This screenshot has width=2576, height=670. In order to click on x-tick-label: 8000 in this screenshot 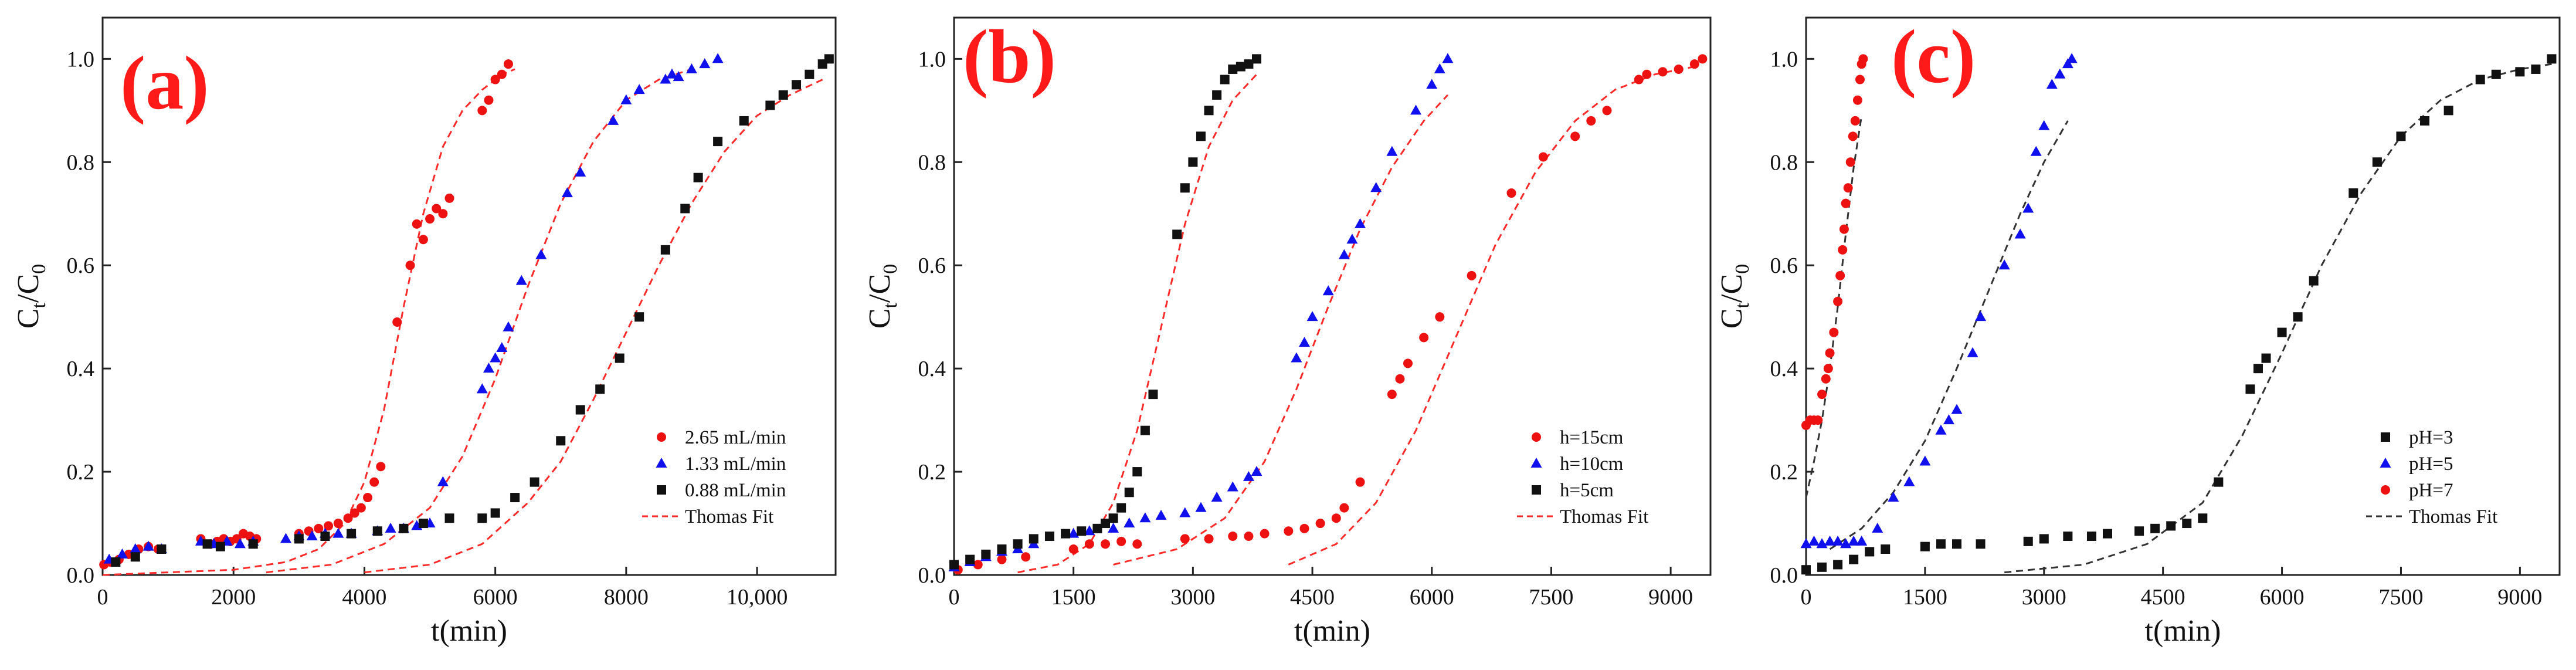, I will do `click(626, 597)`.